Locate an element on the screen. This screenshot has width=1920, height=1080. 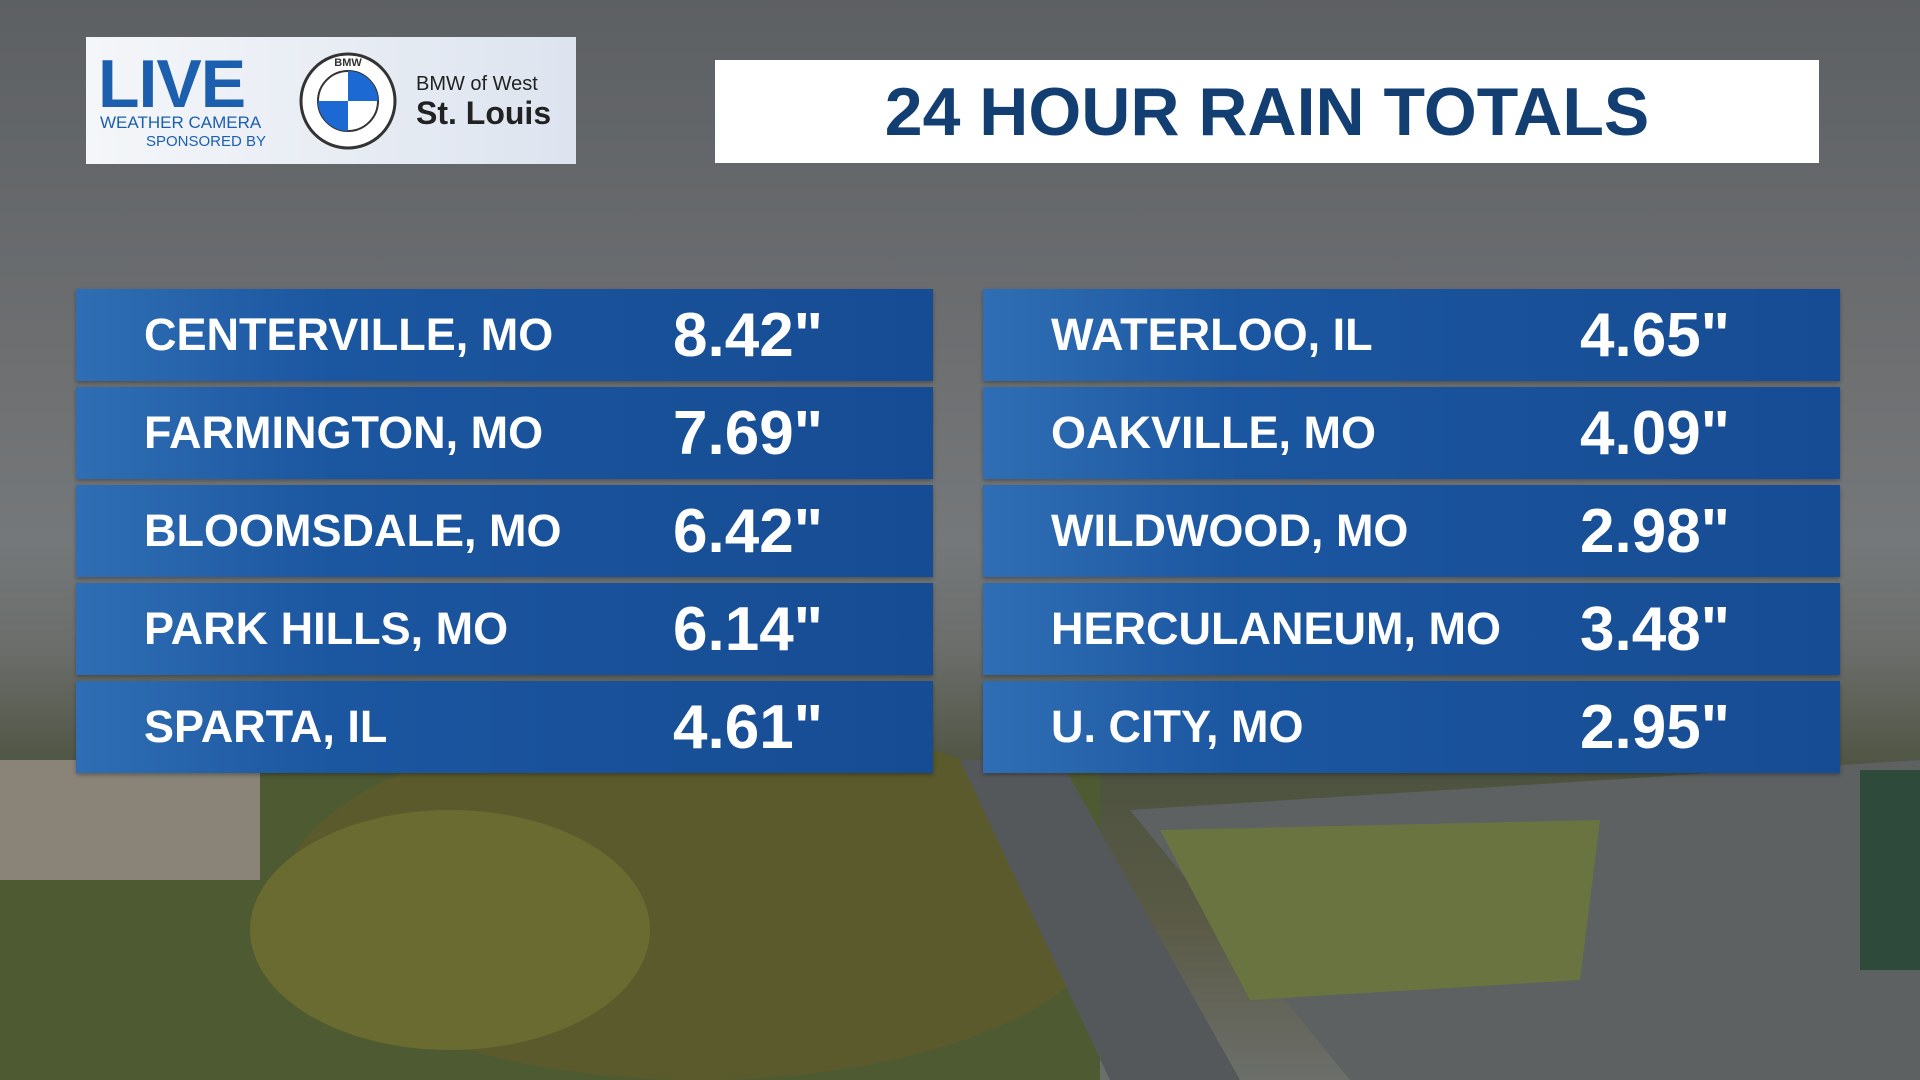
rain-total: 6.42" is located at coordinates (748, 531).